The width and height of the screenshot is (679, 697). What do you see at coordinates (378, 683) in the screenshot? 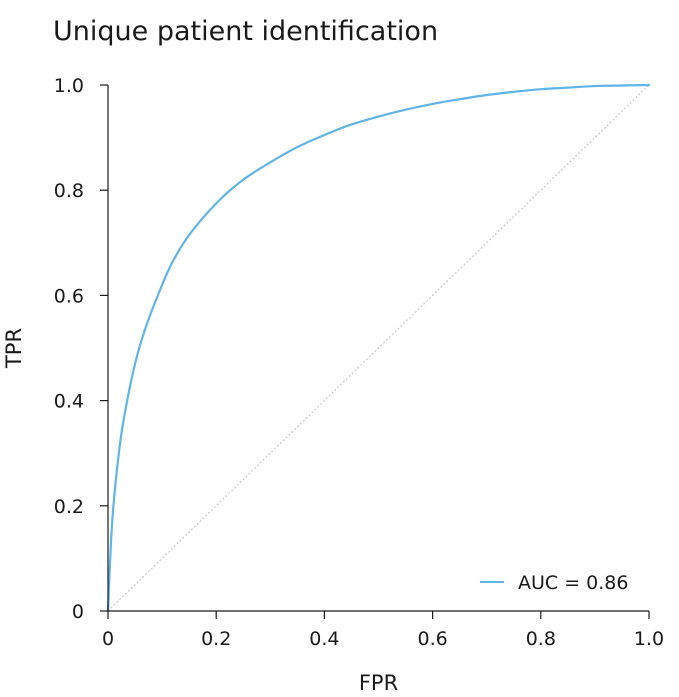
I see `x-axis-title: FPR` at bounding box center [378, 683].